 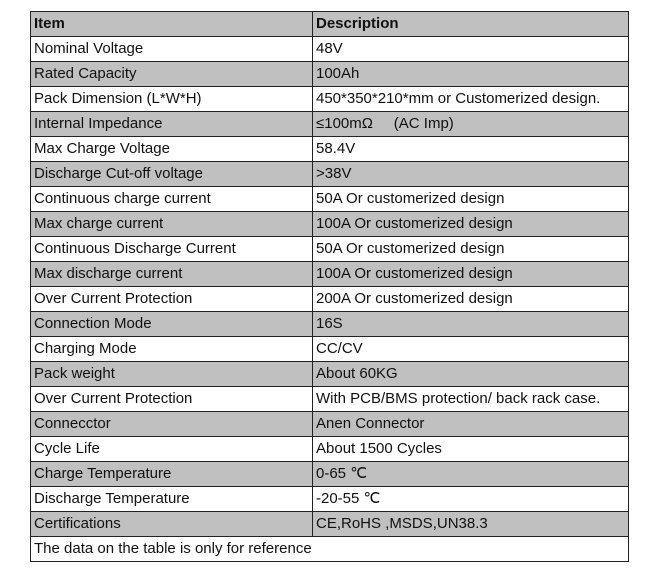 What do you see at coordinates (171, 49) in the screenshot?
I see `row-item: Nominal Voltage` at bounding box center [171, 49].